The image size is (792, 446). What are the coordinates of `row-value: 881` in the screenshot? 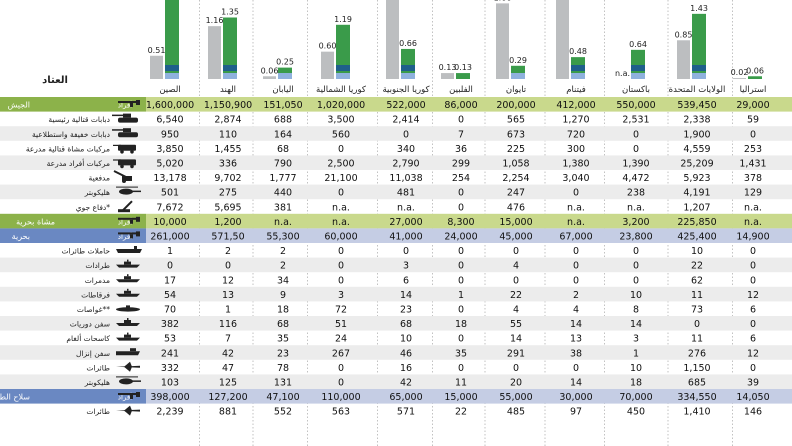 It's located at (228, 412).